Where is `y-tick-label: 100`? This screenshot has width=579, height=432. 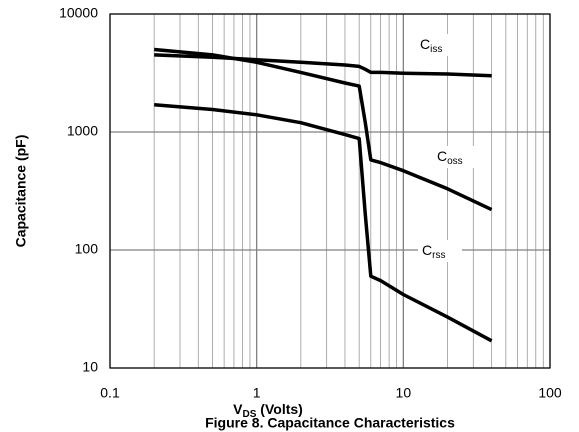
y-tick-label: 100 is located at coordinates (87, 249).